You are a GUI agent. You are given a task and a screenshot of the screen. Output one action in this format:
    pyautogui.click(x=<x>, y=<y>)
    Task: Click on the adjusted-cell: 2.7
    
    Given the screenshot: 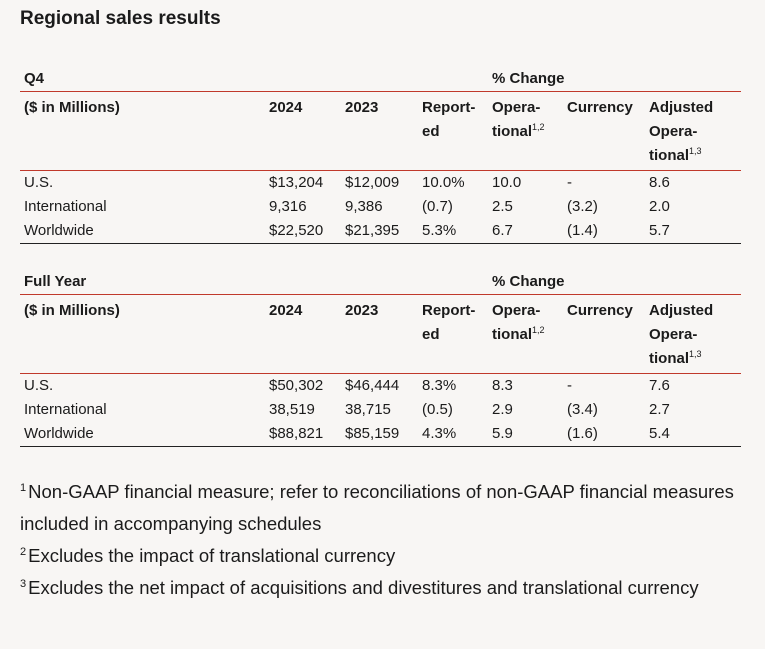 What is the action you would take?
    pyautogui.click(x=659, y=409)
    